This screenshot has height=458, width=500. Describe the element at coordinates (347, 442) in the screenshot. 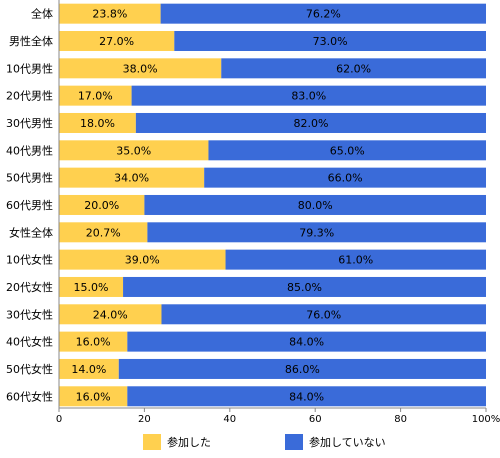

I see `legend-not-participated-label: 参加していない` at that location.